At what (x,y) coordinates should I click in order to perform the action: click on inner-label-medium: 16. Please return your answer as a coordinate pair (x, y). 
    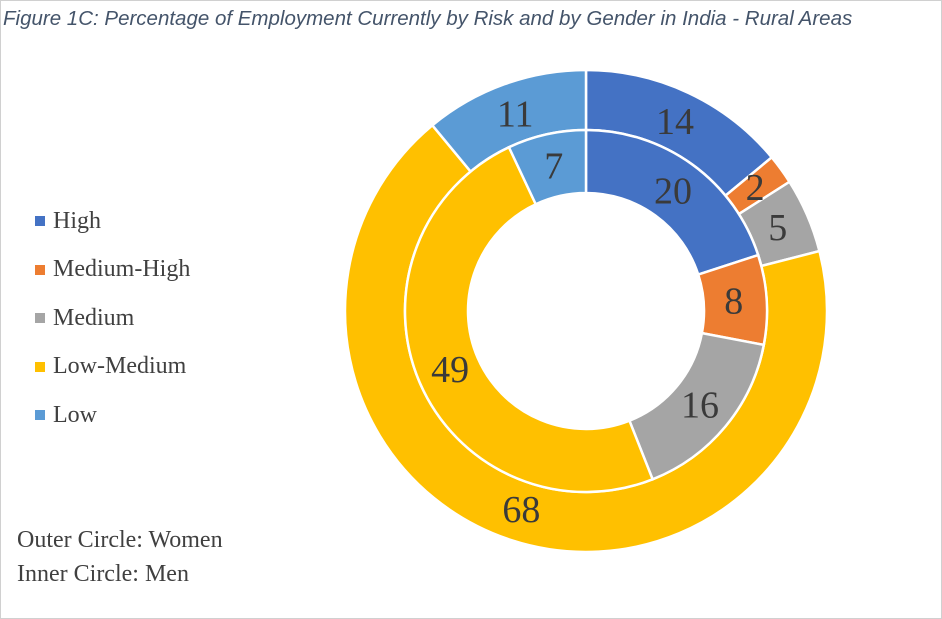
    Looking at the image, I should click on (700, 405).